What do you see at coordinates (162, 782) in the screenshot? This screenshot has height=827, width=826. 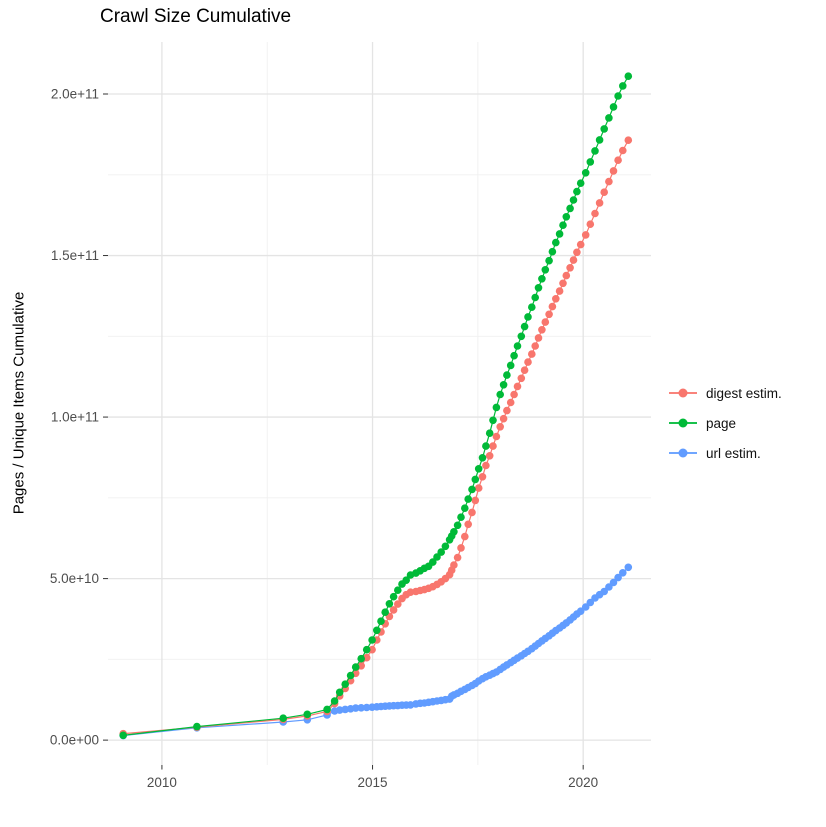 I see `x-tick-label: 2010` at bounding box center [162, 782].